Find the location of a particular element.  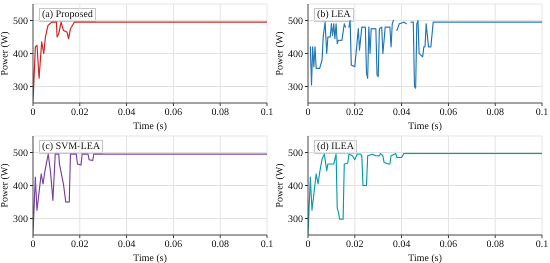

text: (d) ILEA is located at coordinates (335, 147).